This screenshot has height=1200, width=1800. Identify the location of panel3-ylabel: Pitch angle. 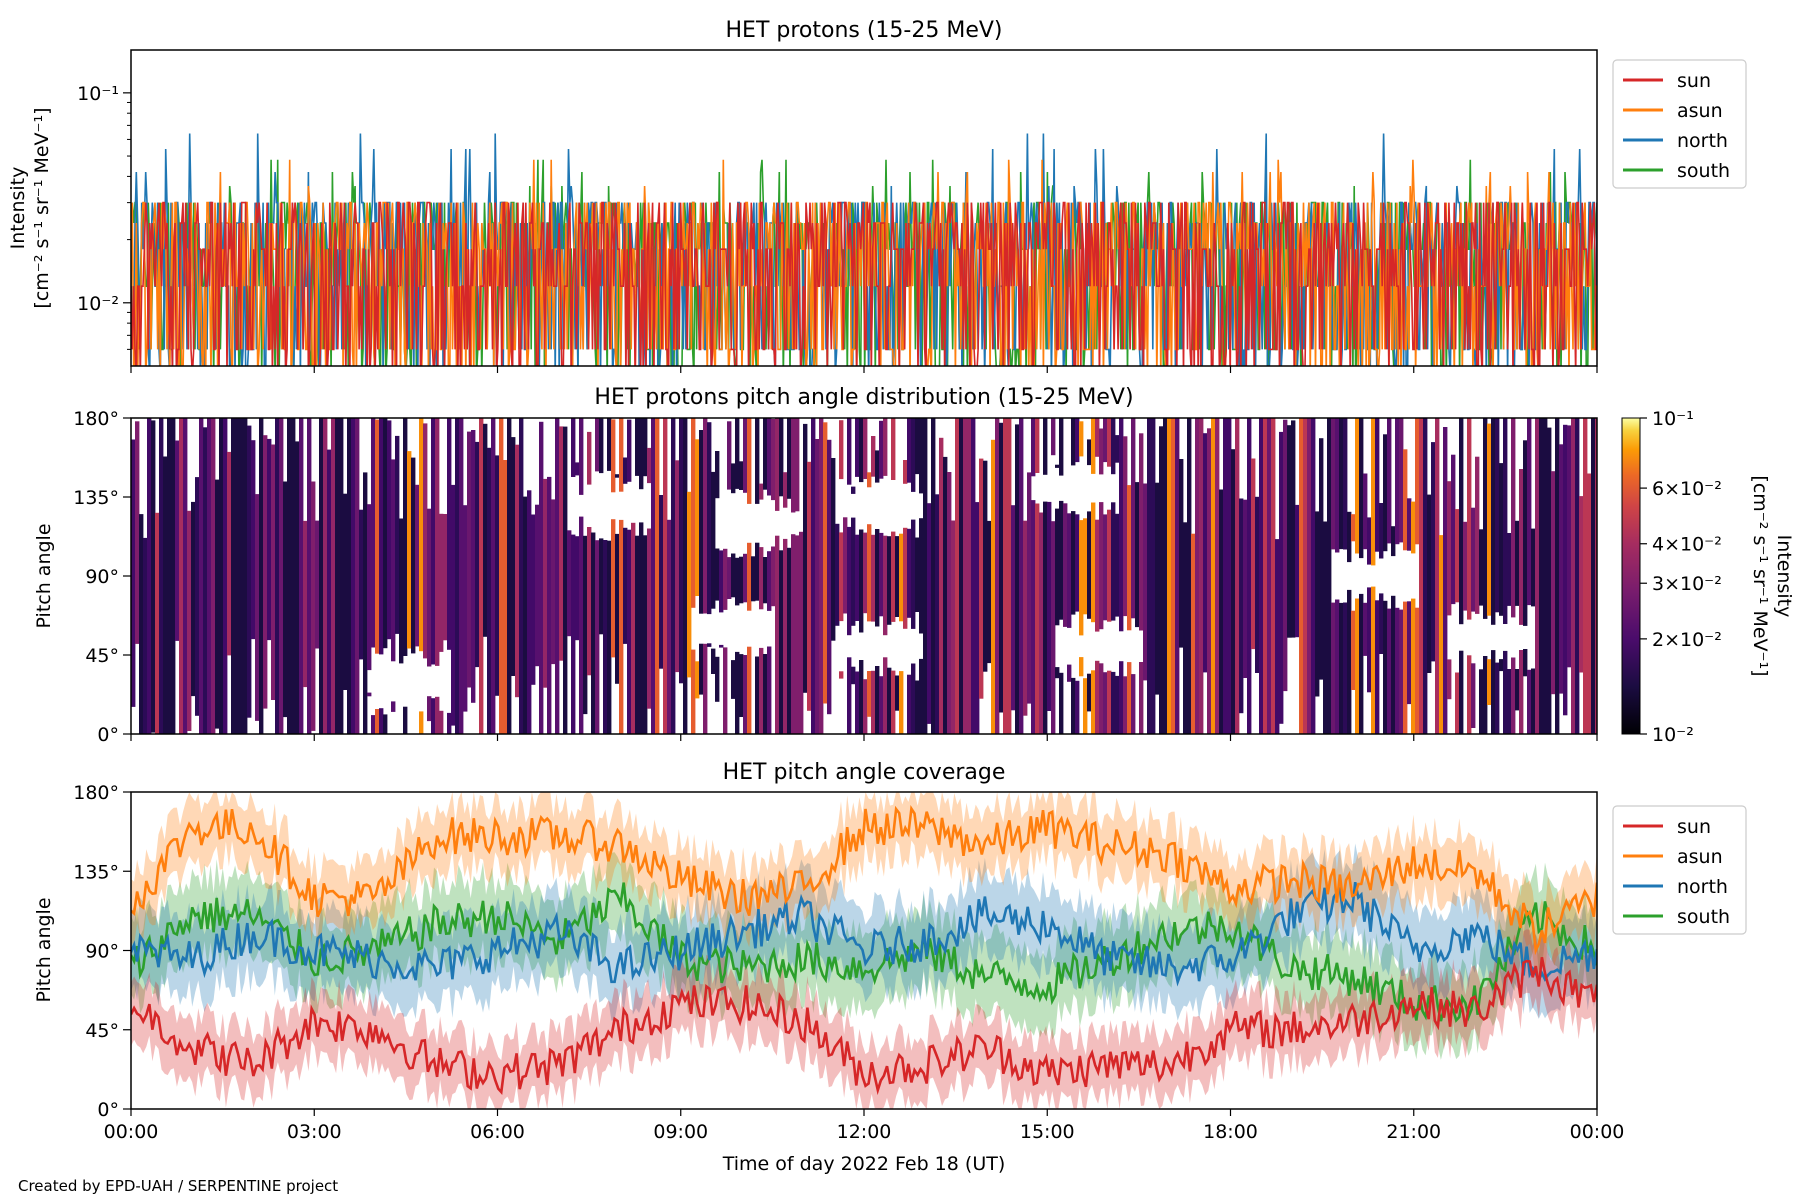
(44, 949).